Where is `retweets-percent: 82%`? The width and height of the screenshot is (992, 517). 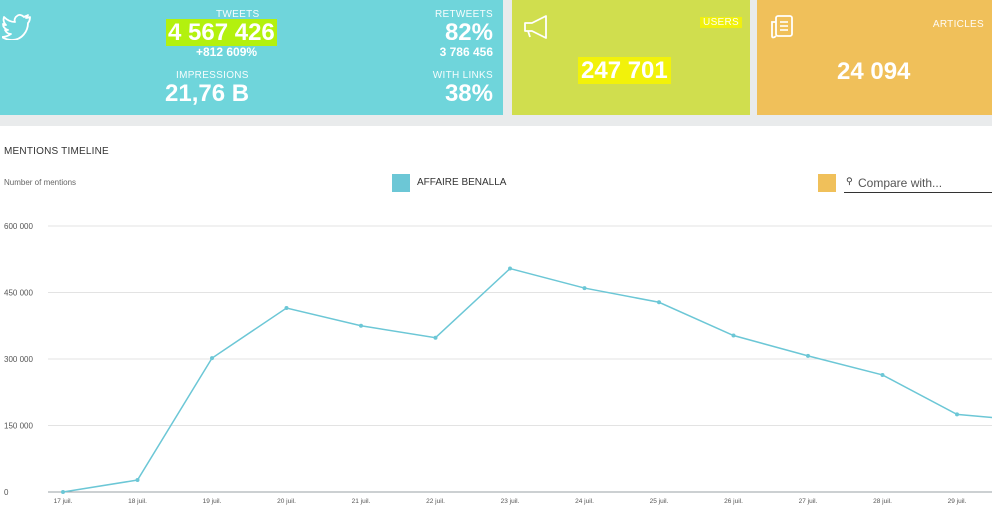 retweets-percent: 82% is located at coordinates (468, 32).